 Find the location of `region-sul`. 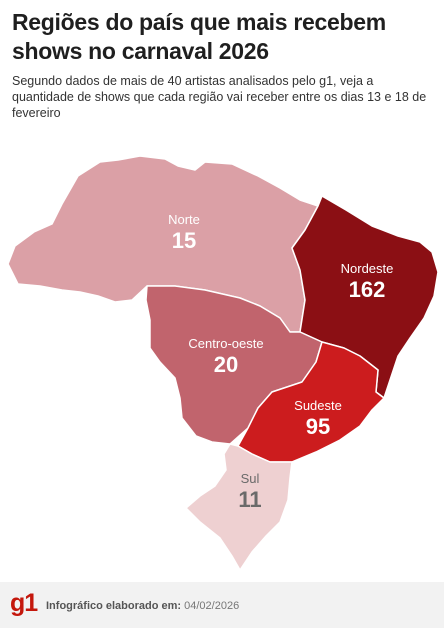

region-sul is located at coordinates (239, 507).